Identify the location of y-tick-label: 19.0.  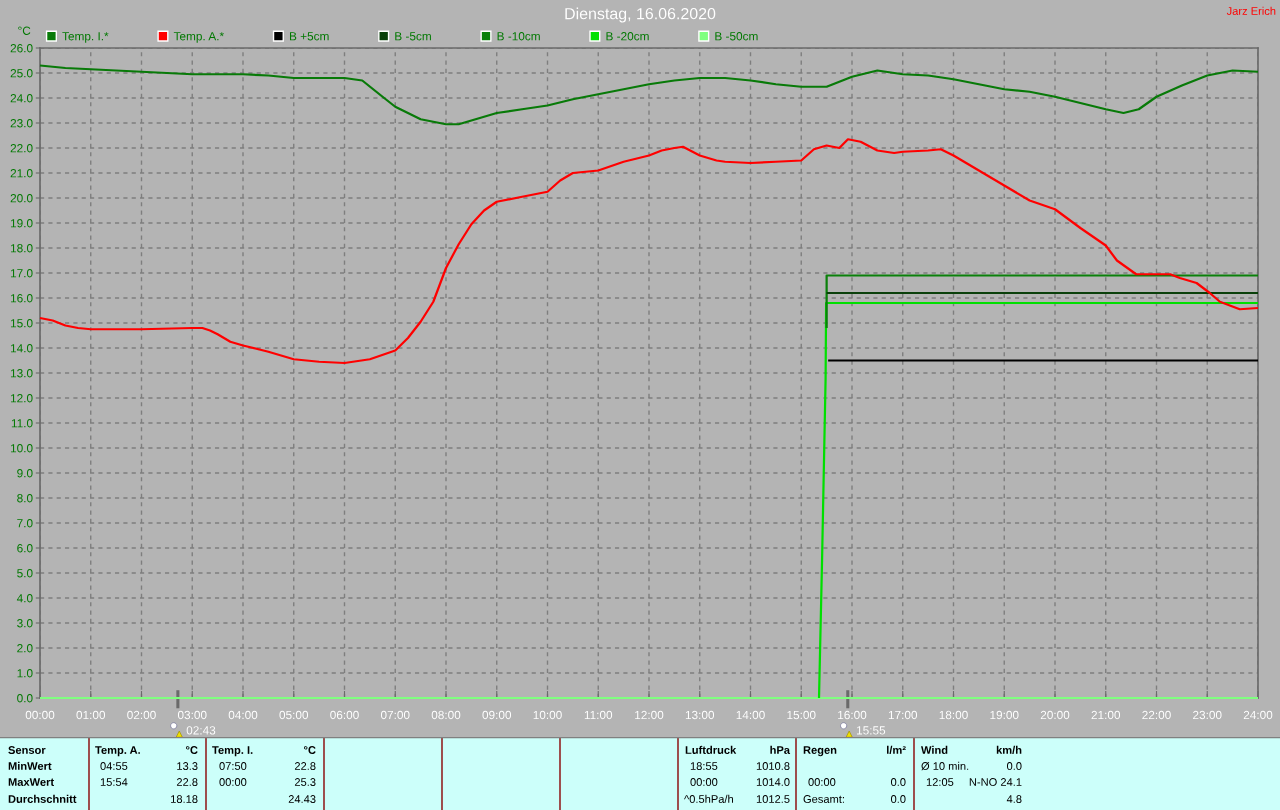
(21, 223).